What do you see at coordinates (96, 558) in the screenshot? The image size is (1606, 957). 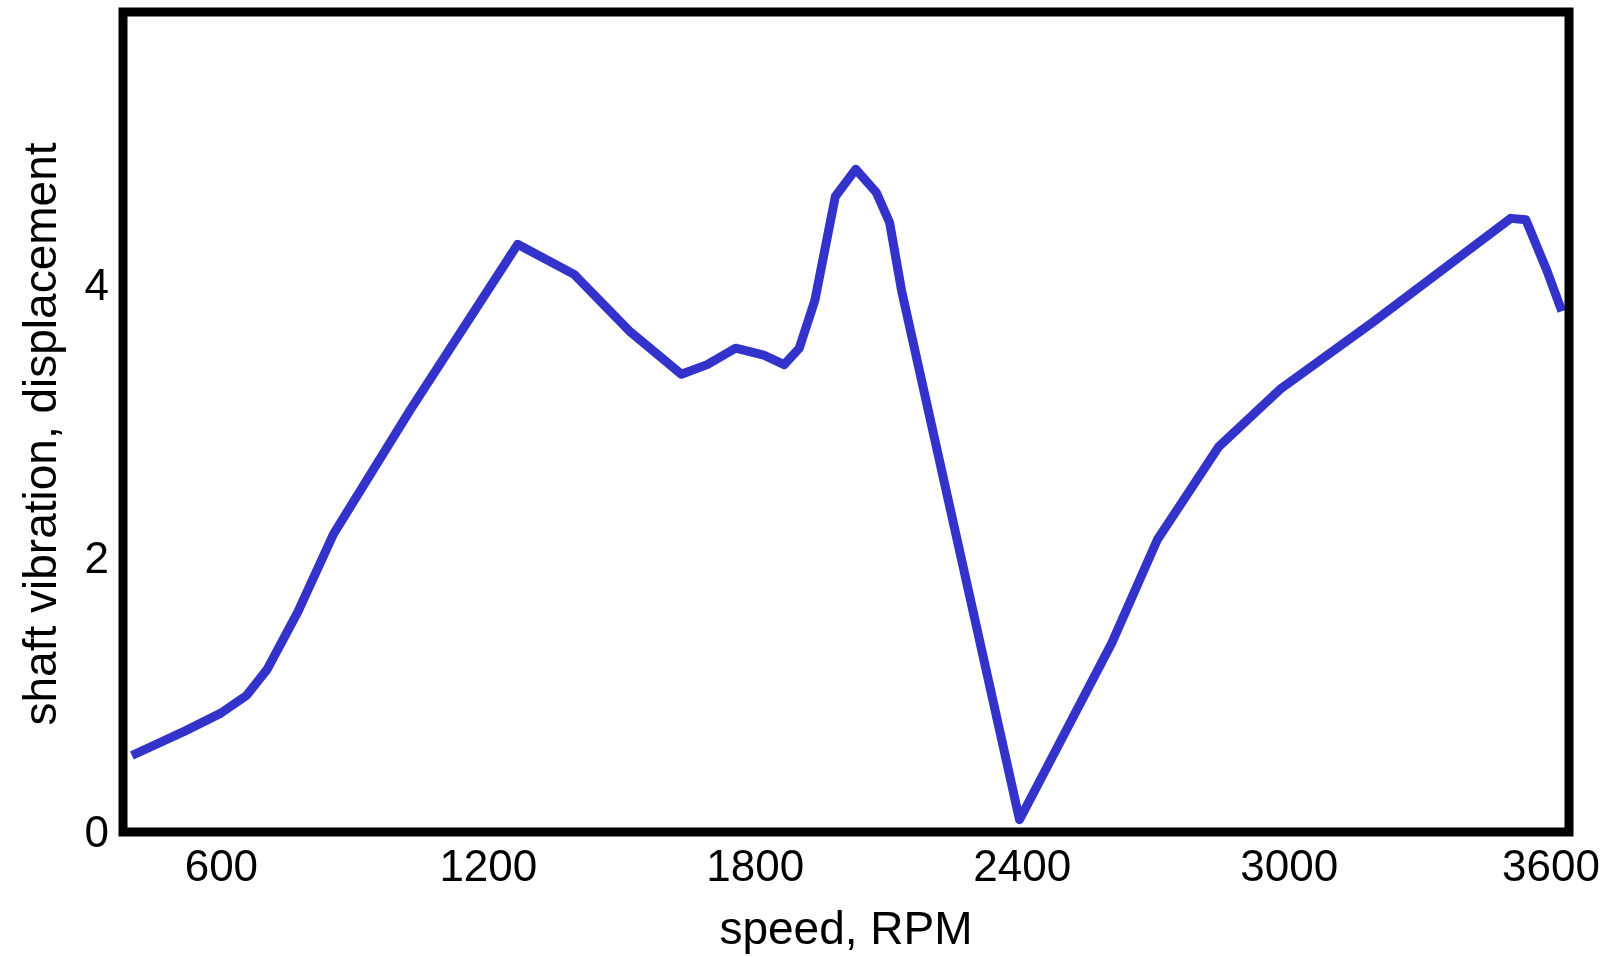 I see `y-tick-label: 2` at bounding box center [96, 558].